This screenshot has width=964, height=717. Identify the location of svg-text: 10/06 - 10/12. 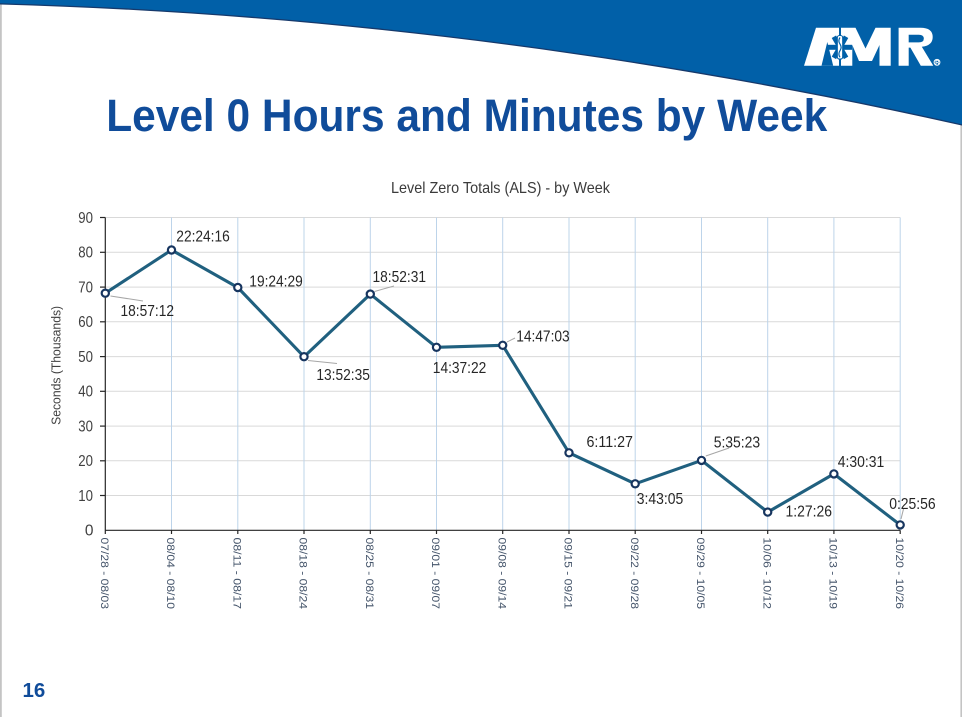
(766, 574).